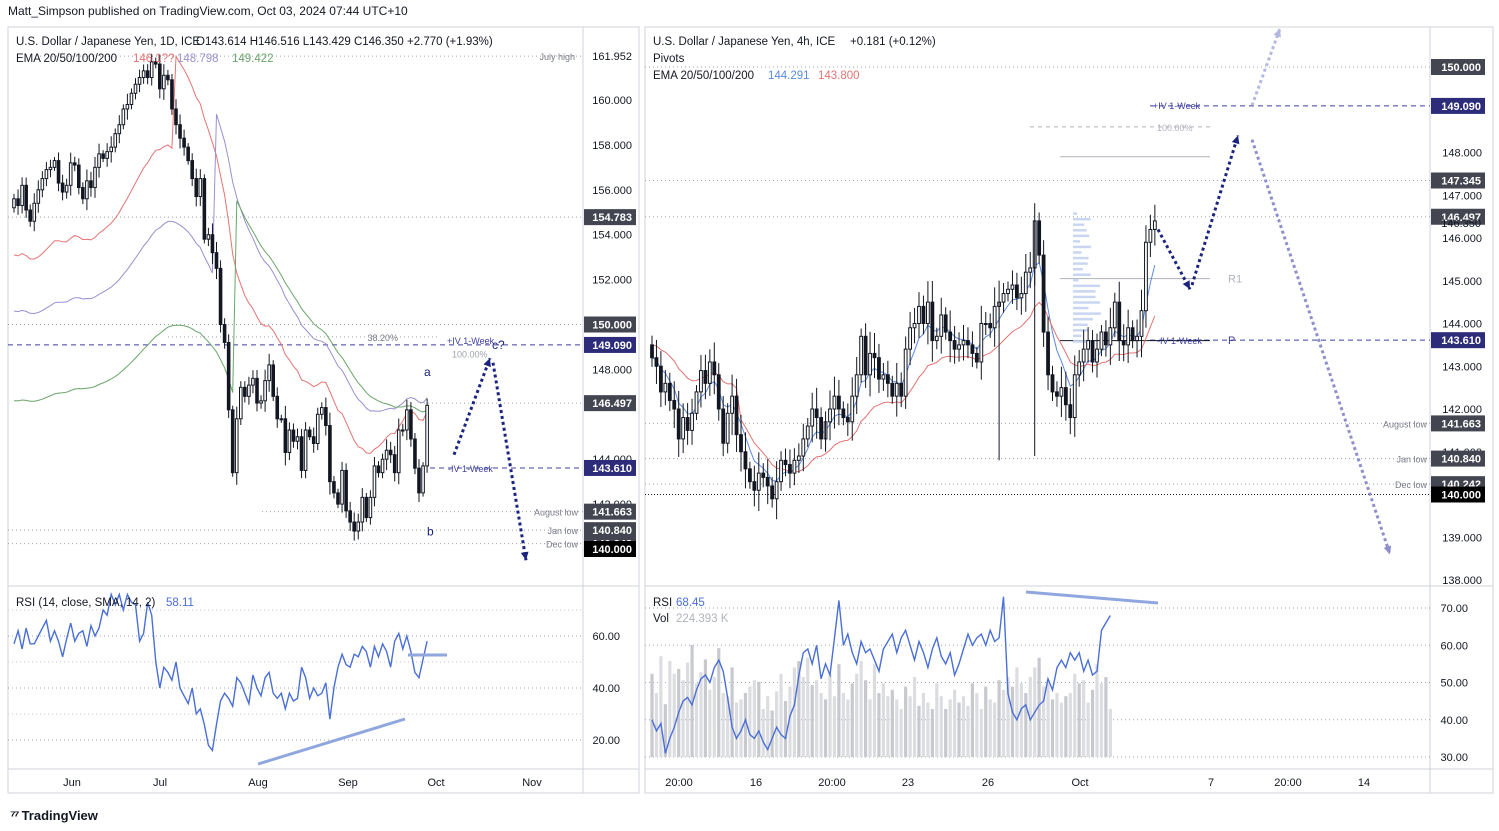 The height and width of the screenshot is (831, 1499). What do you see at coordinates (612, 146) in the screenshot?
I see `left-y-tick: 158.000` at bounding box center [612, 146].